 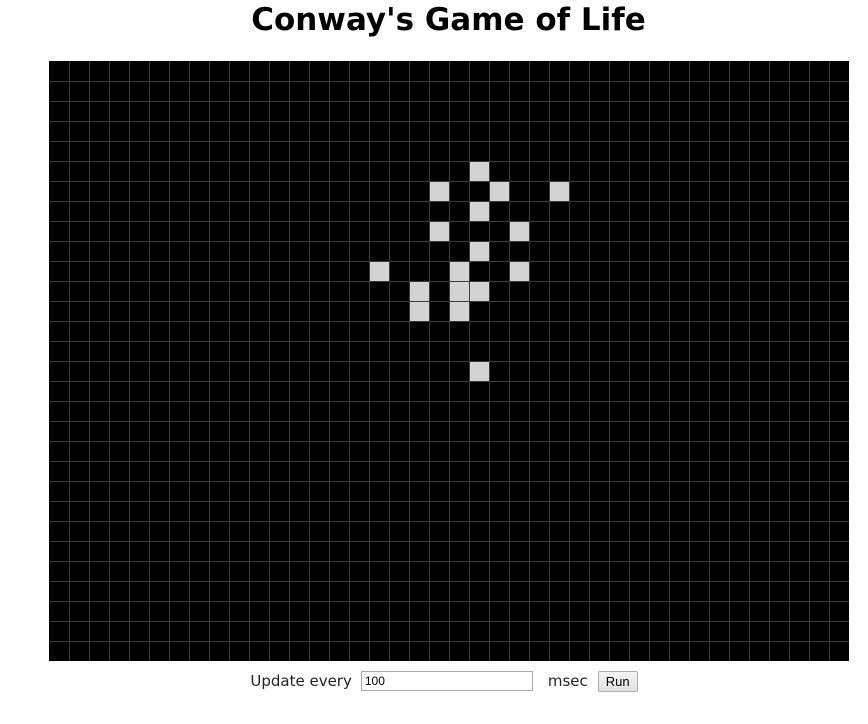 I want to click on update-every-label: Update every, so click(x=301, y=681).